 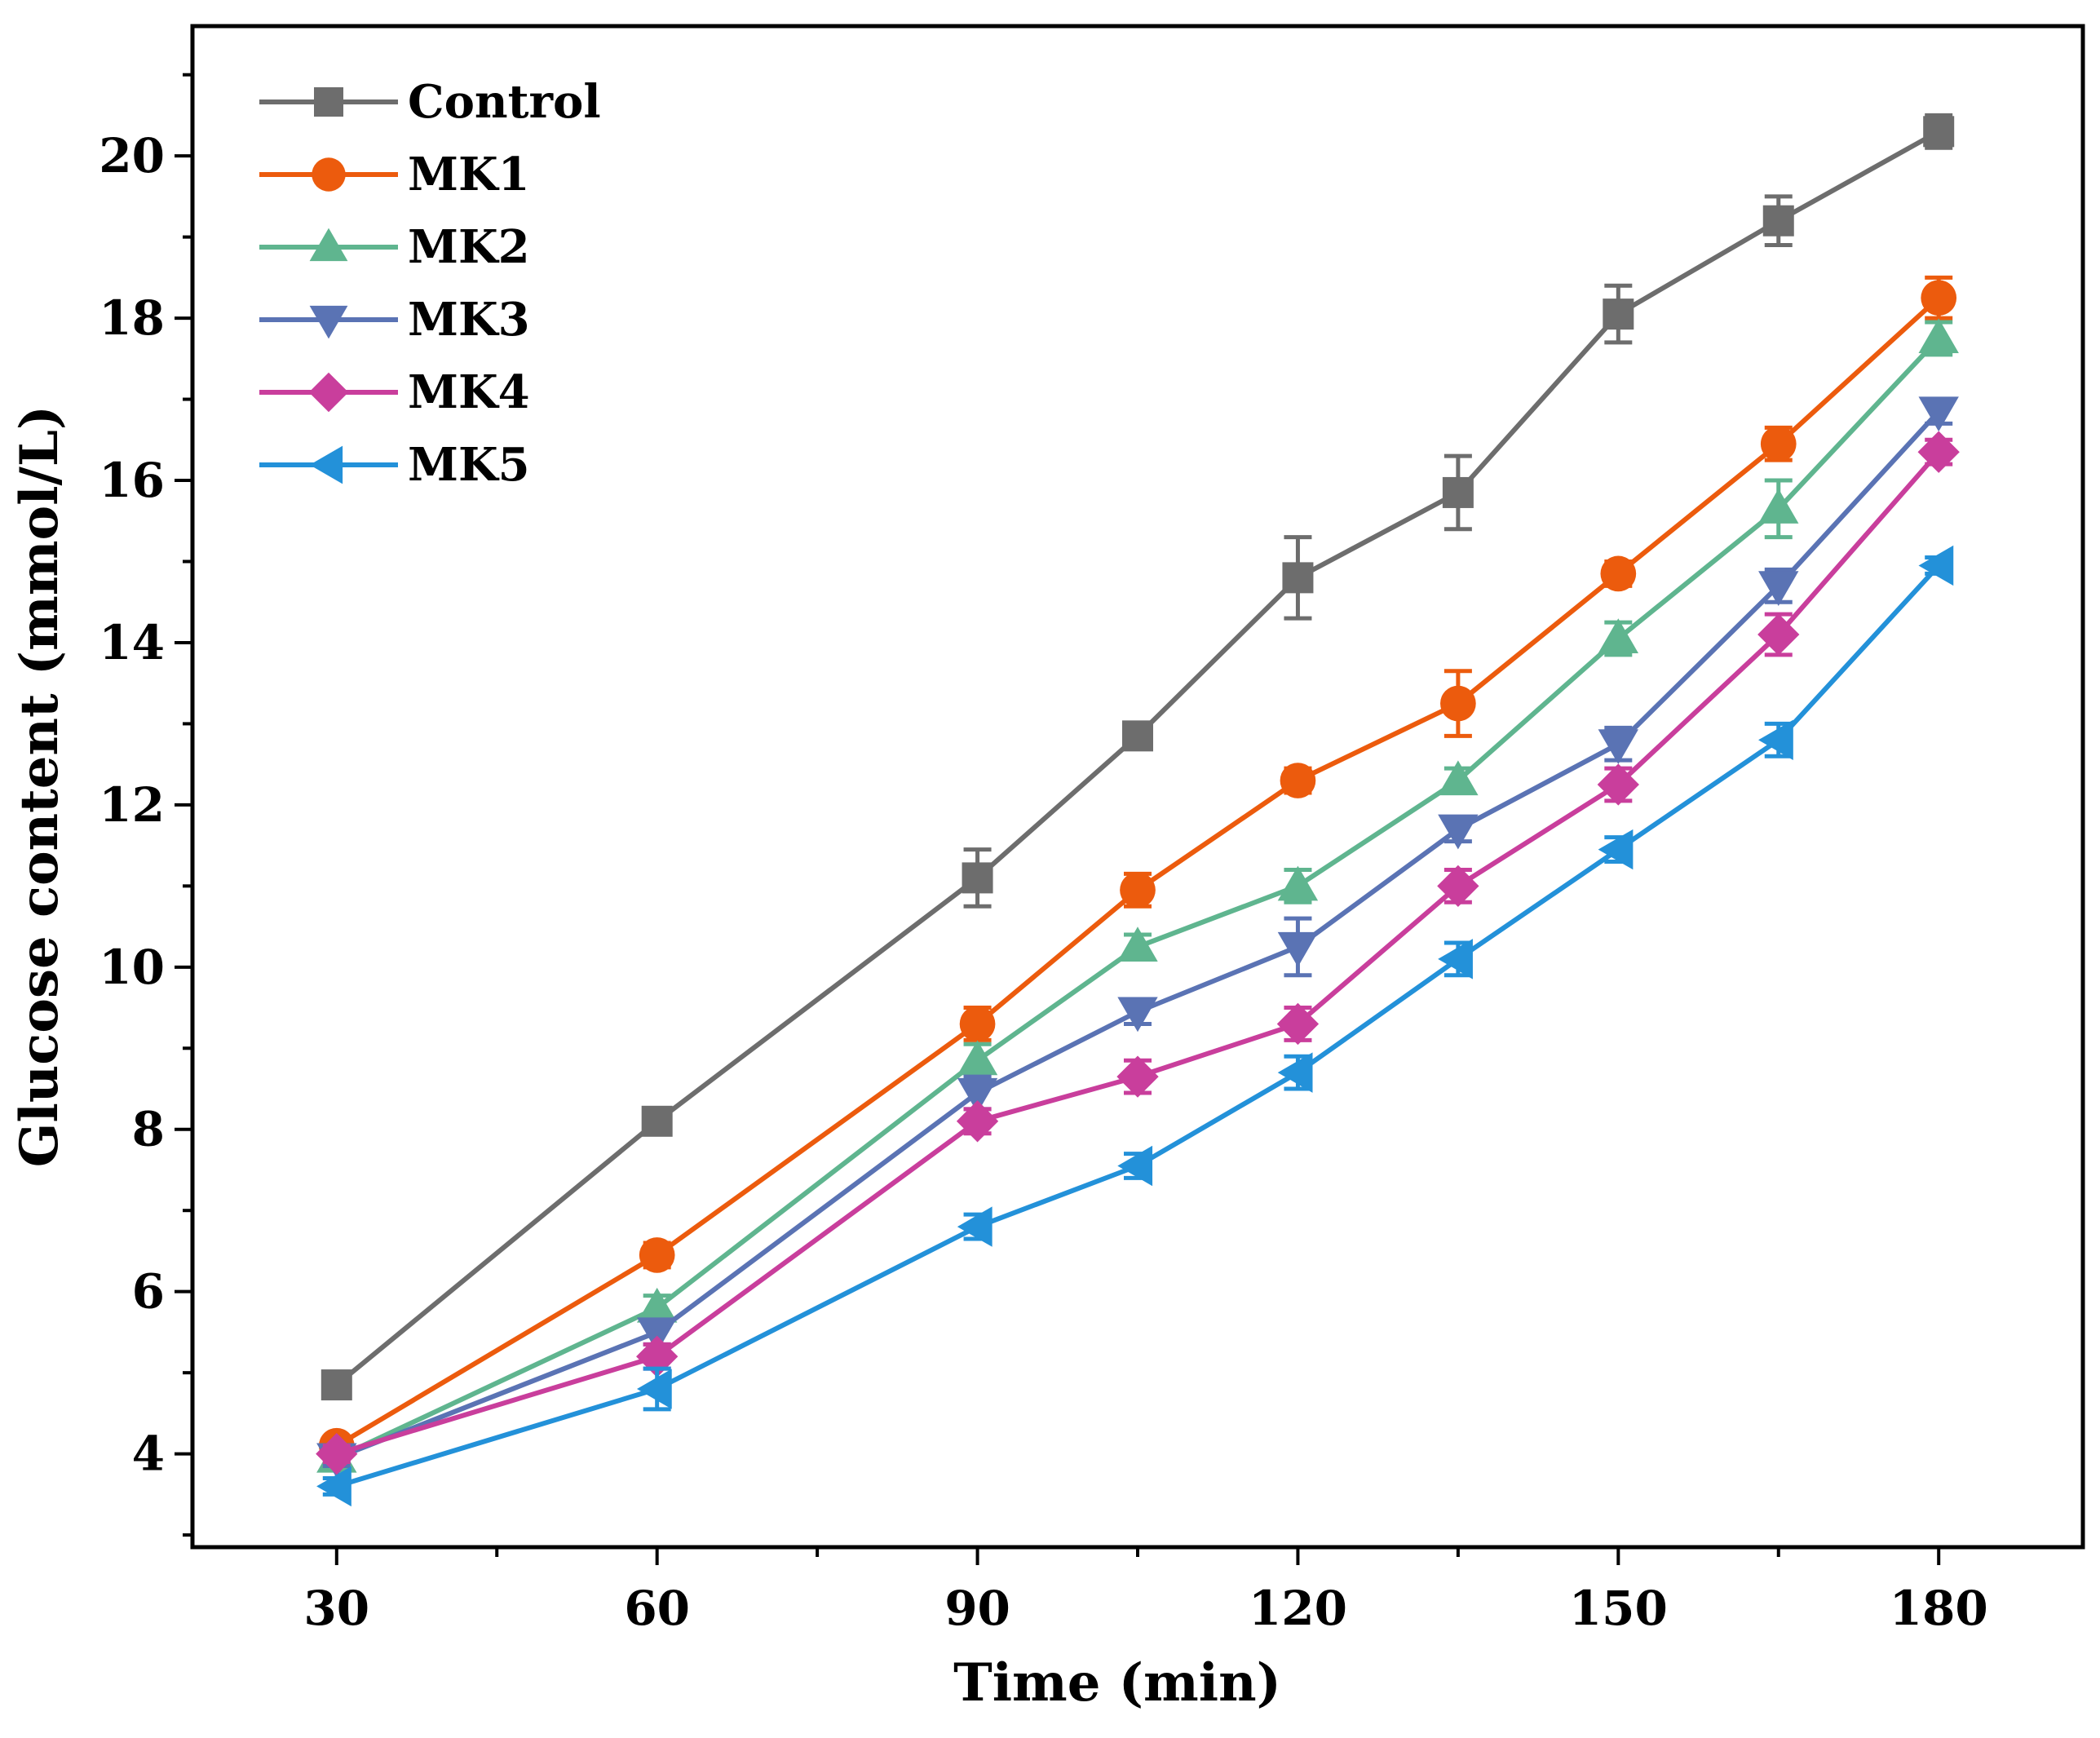 I want to click on x-tick-label: 90, so click(x=977, y=1608).